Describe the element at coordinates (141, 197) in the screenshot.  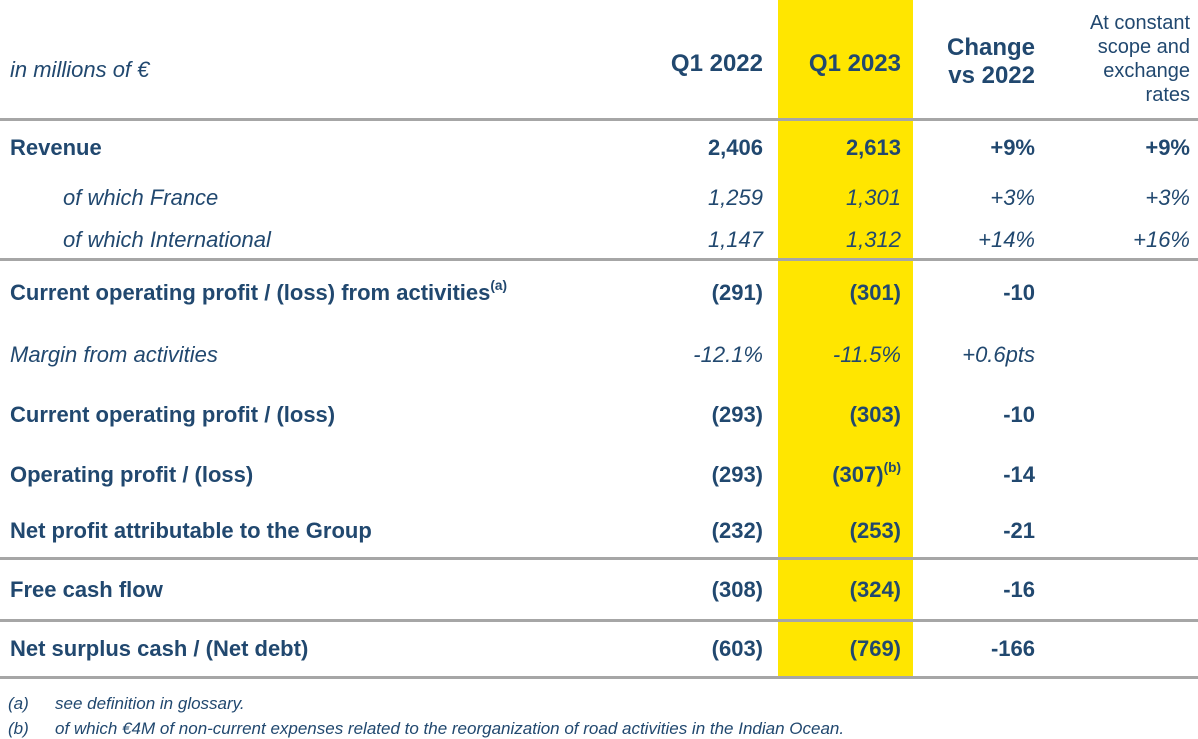
I see `row-label: of which France` at that location.